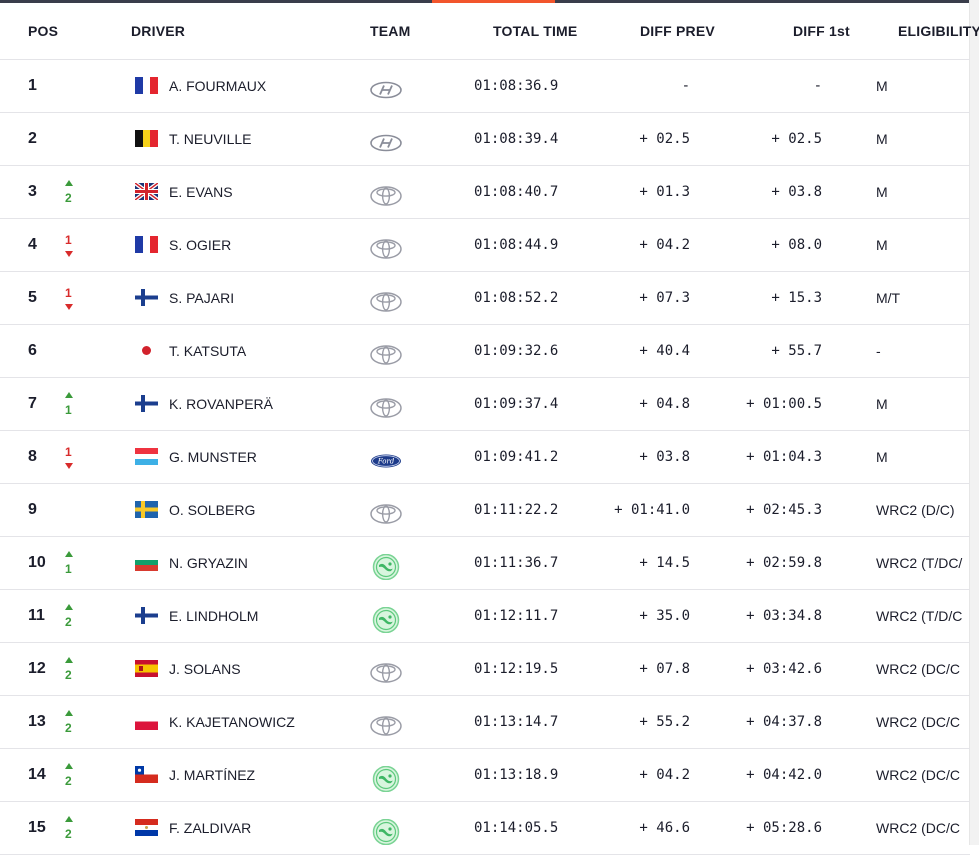 This screenshot has width=979, height=867. I want to click on eligibility: M/T, so click(888, 298).